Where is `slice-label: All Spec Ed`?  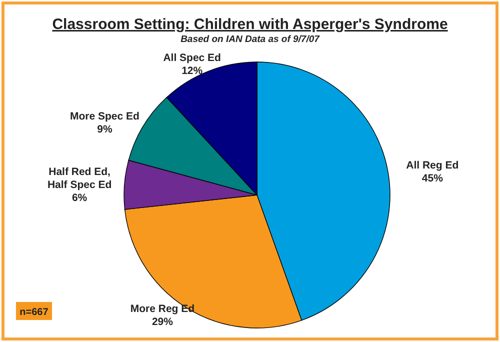
slice-label: All Spec Ed is located at coordinates (192, 58).